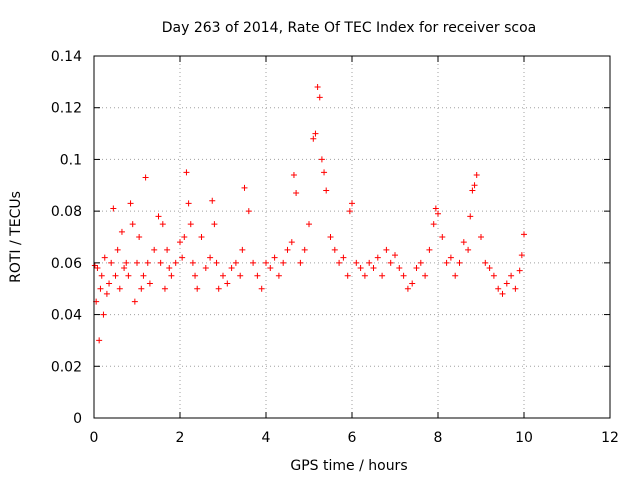 Image resolution: width=640 pixels, height=480 pixels. Describe the element at coordinates (348, 466) in the screenshot. I see `x-axis-label: GPS time / hours` at that location.